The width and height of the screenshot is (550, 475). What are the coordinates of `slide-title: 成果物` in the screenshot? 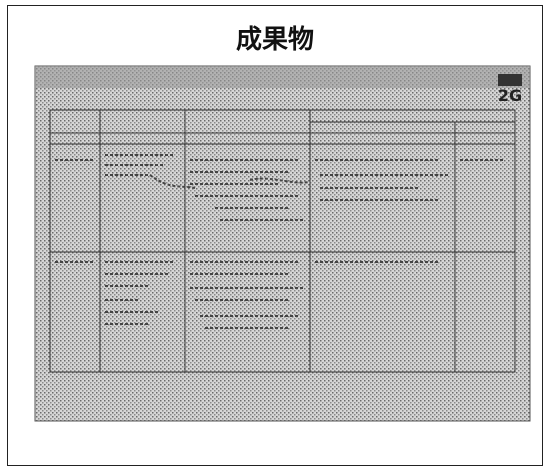 It's located at (275, 40).